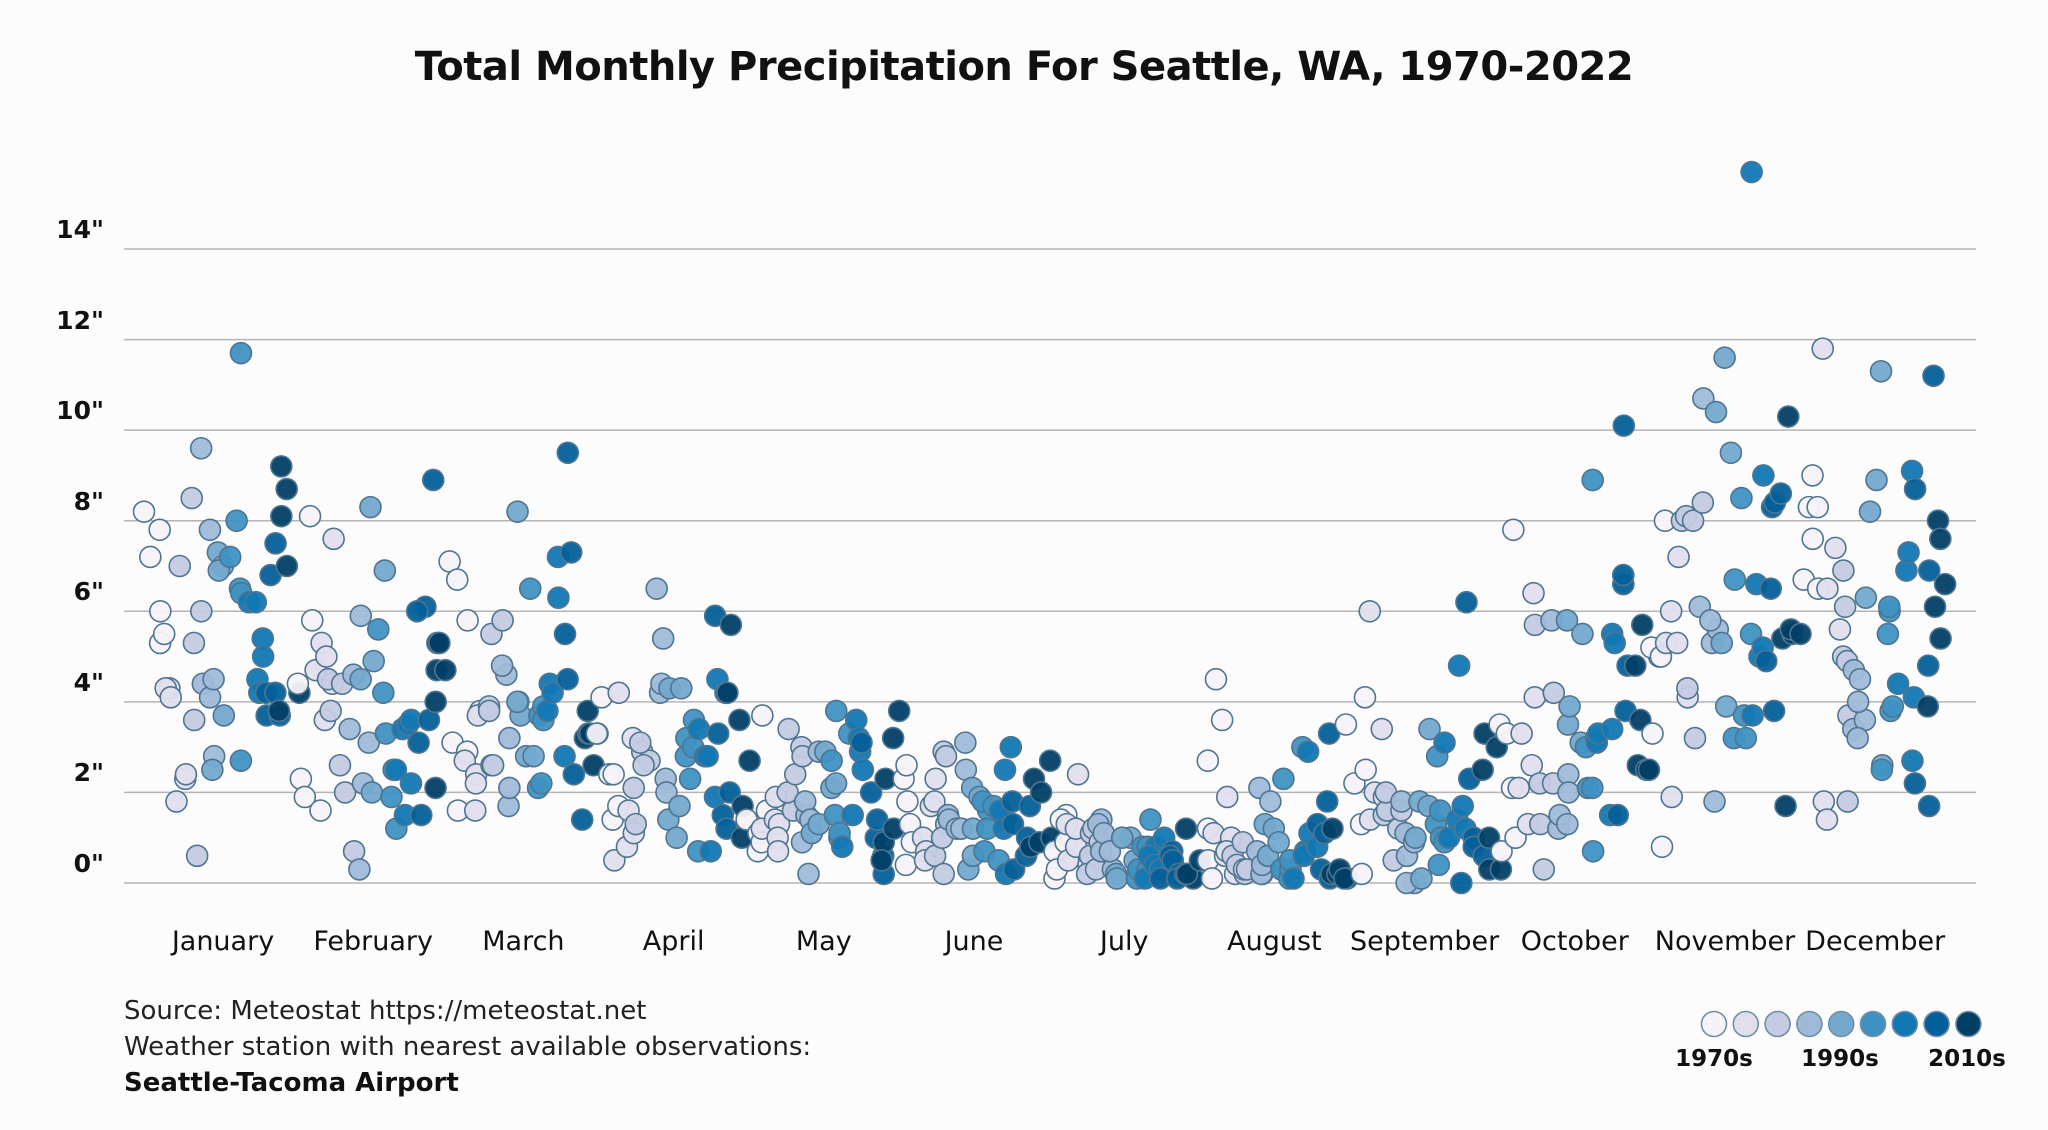  What do you see at coordinates (88, 773) in the screenshot?
I see `y-tick-label: 2"` at bounding box center [88, 773].